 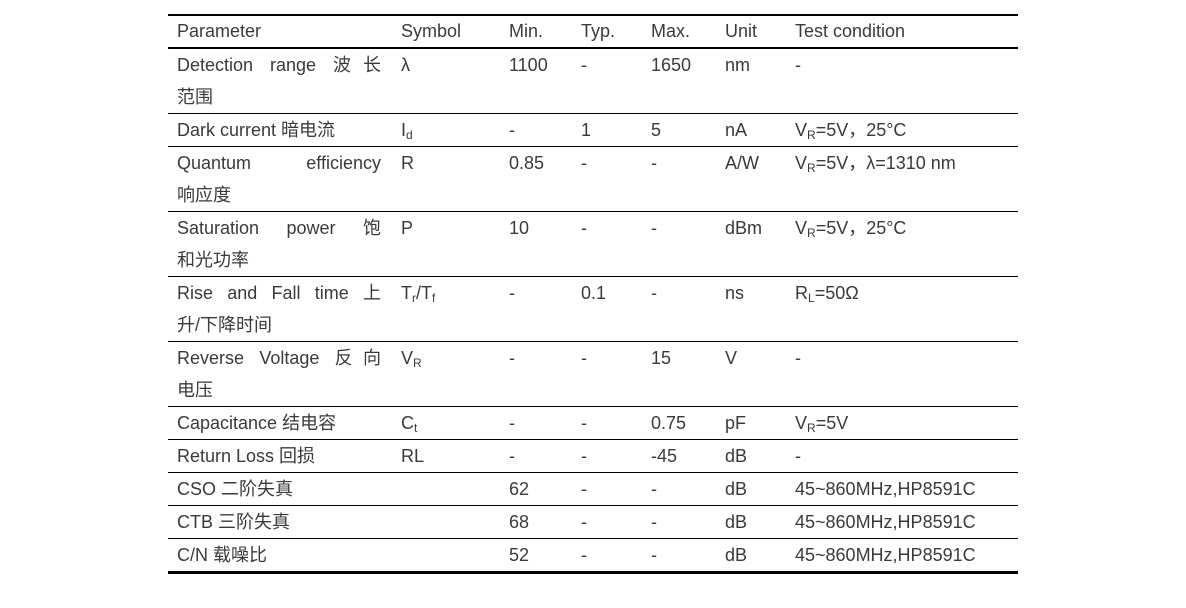 I want to click on max-cell: 1650, so click(x=688, y=81).